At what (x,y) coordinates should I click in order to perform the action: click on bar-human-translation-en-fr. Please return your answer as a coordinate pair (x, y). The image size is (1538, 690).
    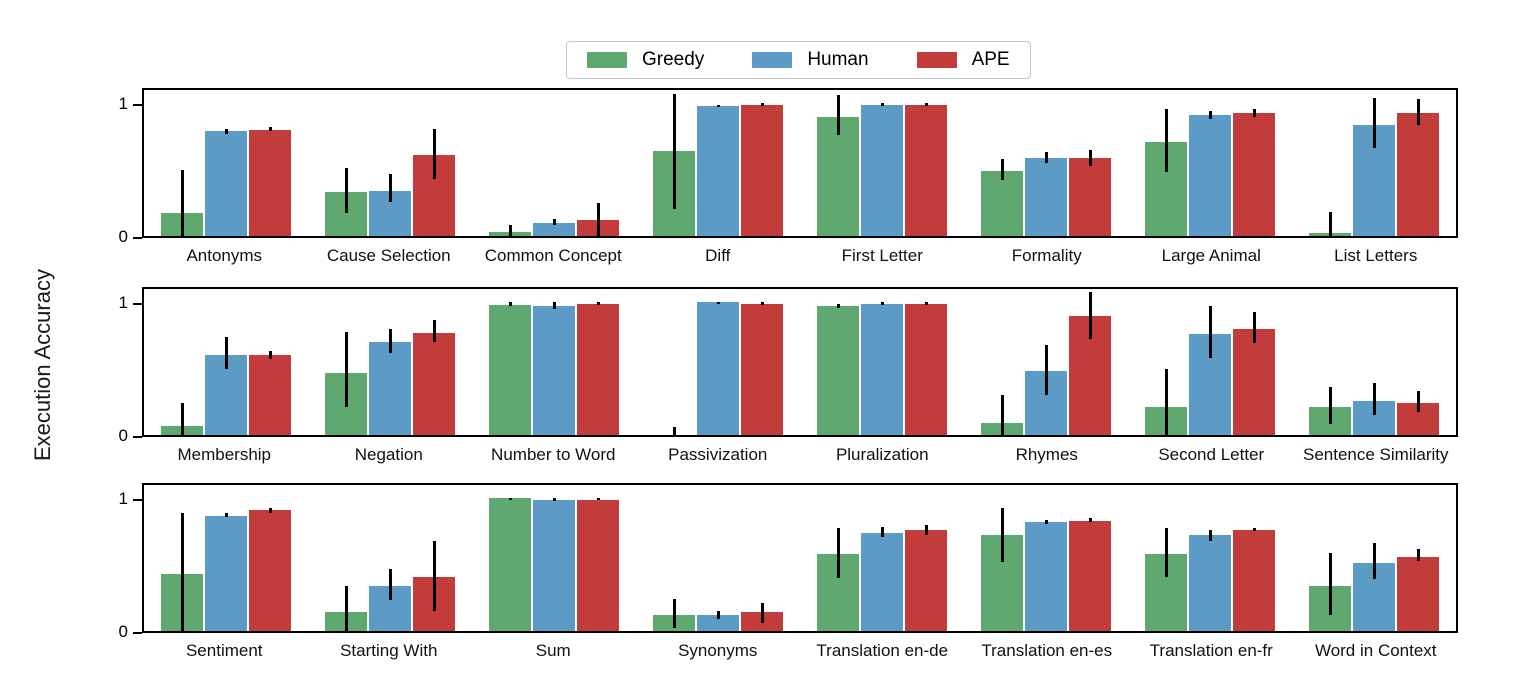
    Looking at the image, I should click on (1210, 583).